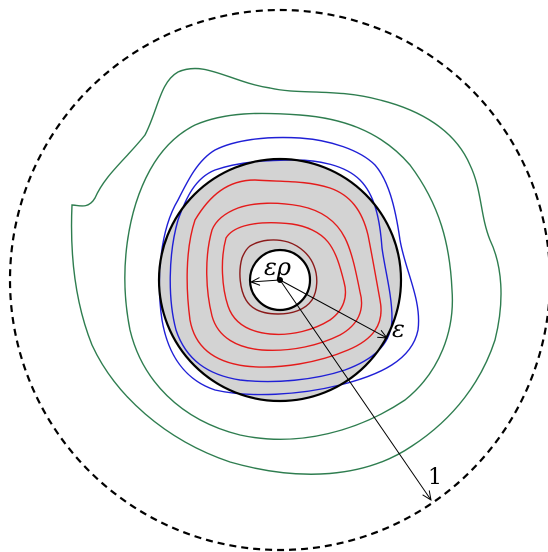 This screenshot has width=548, height=552. What do you see at coordinates (355, 389) in the screenshot?
I see `unit-radius-arrow` at bounding box center [355, 389].